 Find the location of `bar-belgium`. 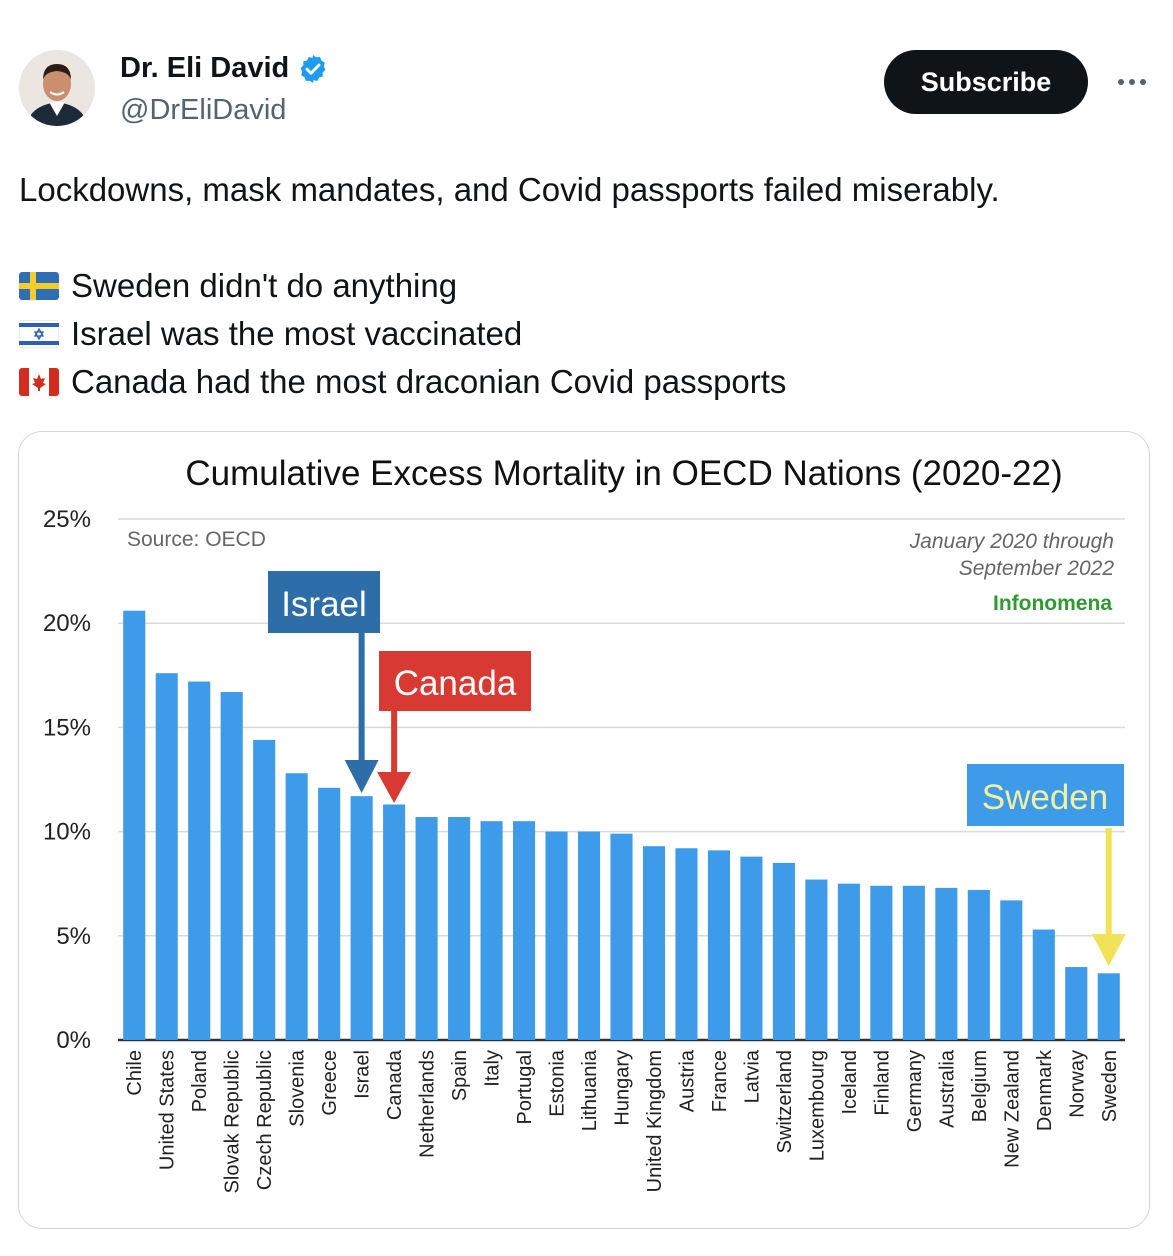

bar-belgium is located at coordinates (978, 964).